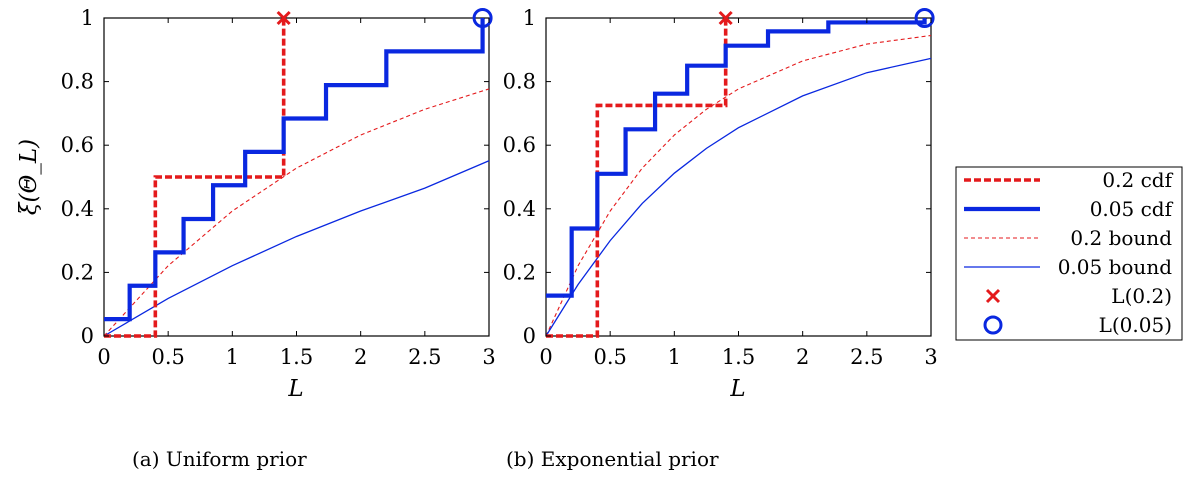  Describe the element at coordinates (1137, 180) in the screenshot. I see `legend-label: 0.2 cdf` at that location.